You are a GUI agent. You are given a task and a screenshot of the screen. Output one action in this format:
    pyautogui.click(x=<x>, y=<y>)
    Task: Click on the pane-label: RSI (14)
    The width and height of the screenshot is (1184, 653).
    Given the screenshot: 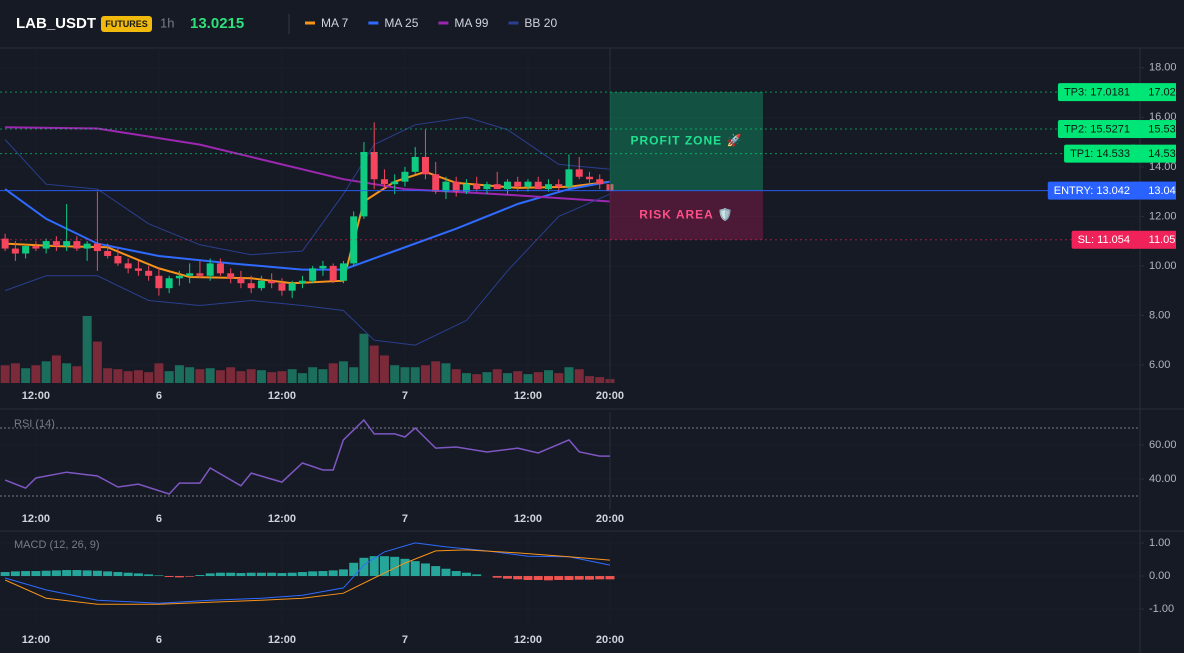 What is the action you would take?
    pyautogui.click(x=34, y=424)
    